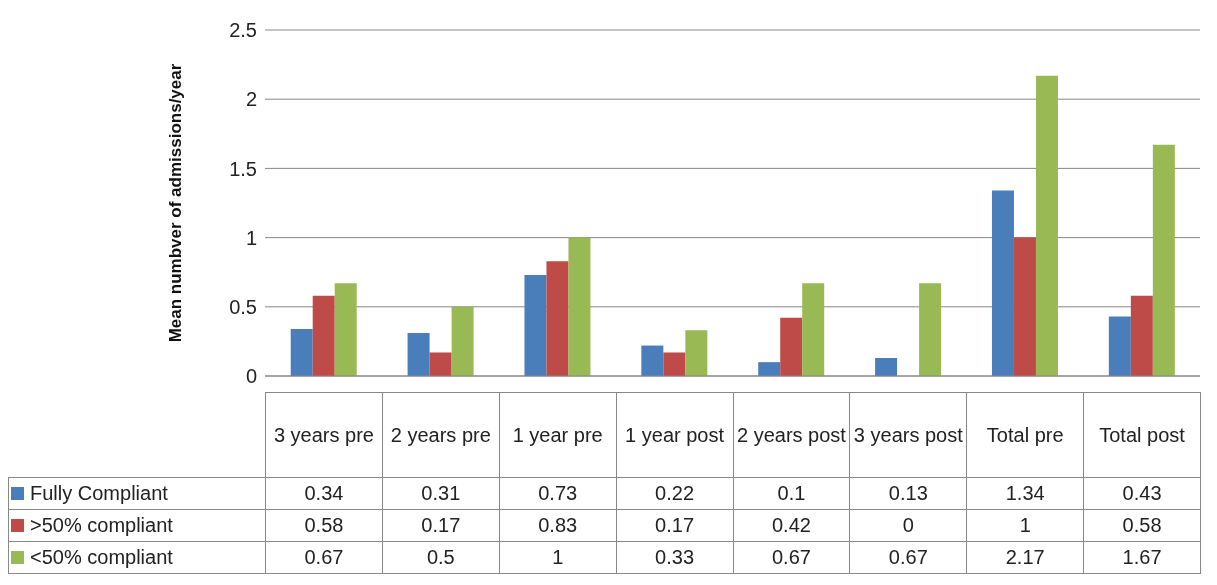 This screenshot has height=585, width=1217. I want to click on data-label: 0.5, so click(441, 557).